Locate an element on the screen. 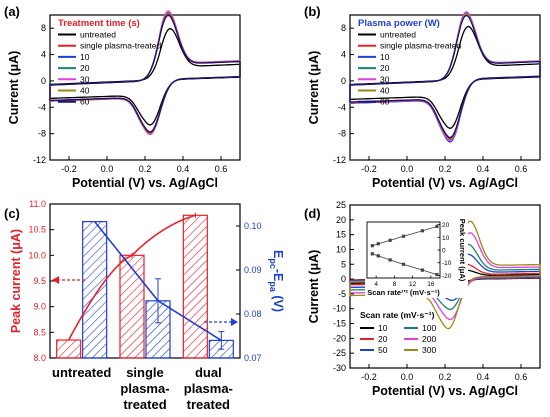  trend-line-epc-epa is located at coordinates (158, 281).